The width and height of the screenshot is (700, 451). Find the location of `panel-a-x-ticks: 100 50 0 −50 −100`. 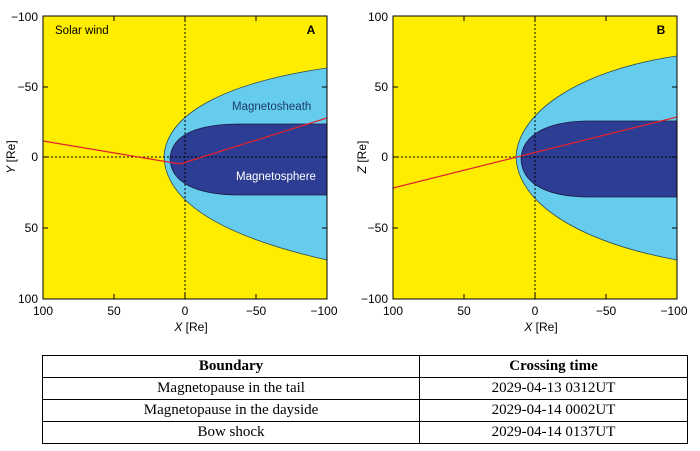

panel-a-x-ticks: 100 50 0 −50 −100 is located at coordinates (185, 311).